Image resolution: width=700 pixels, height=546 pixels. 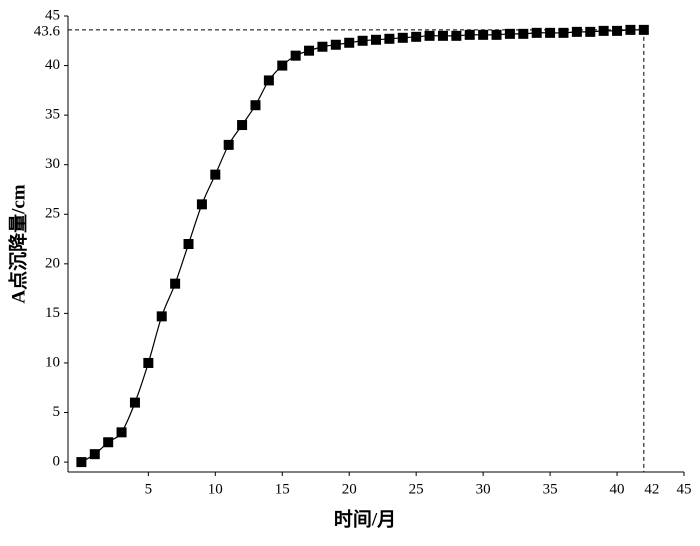 What do you see at coordinates (52, 164) in the screenshot?
I see `y-tick-label: 30` at bounding box center [52, 164].